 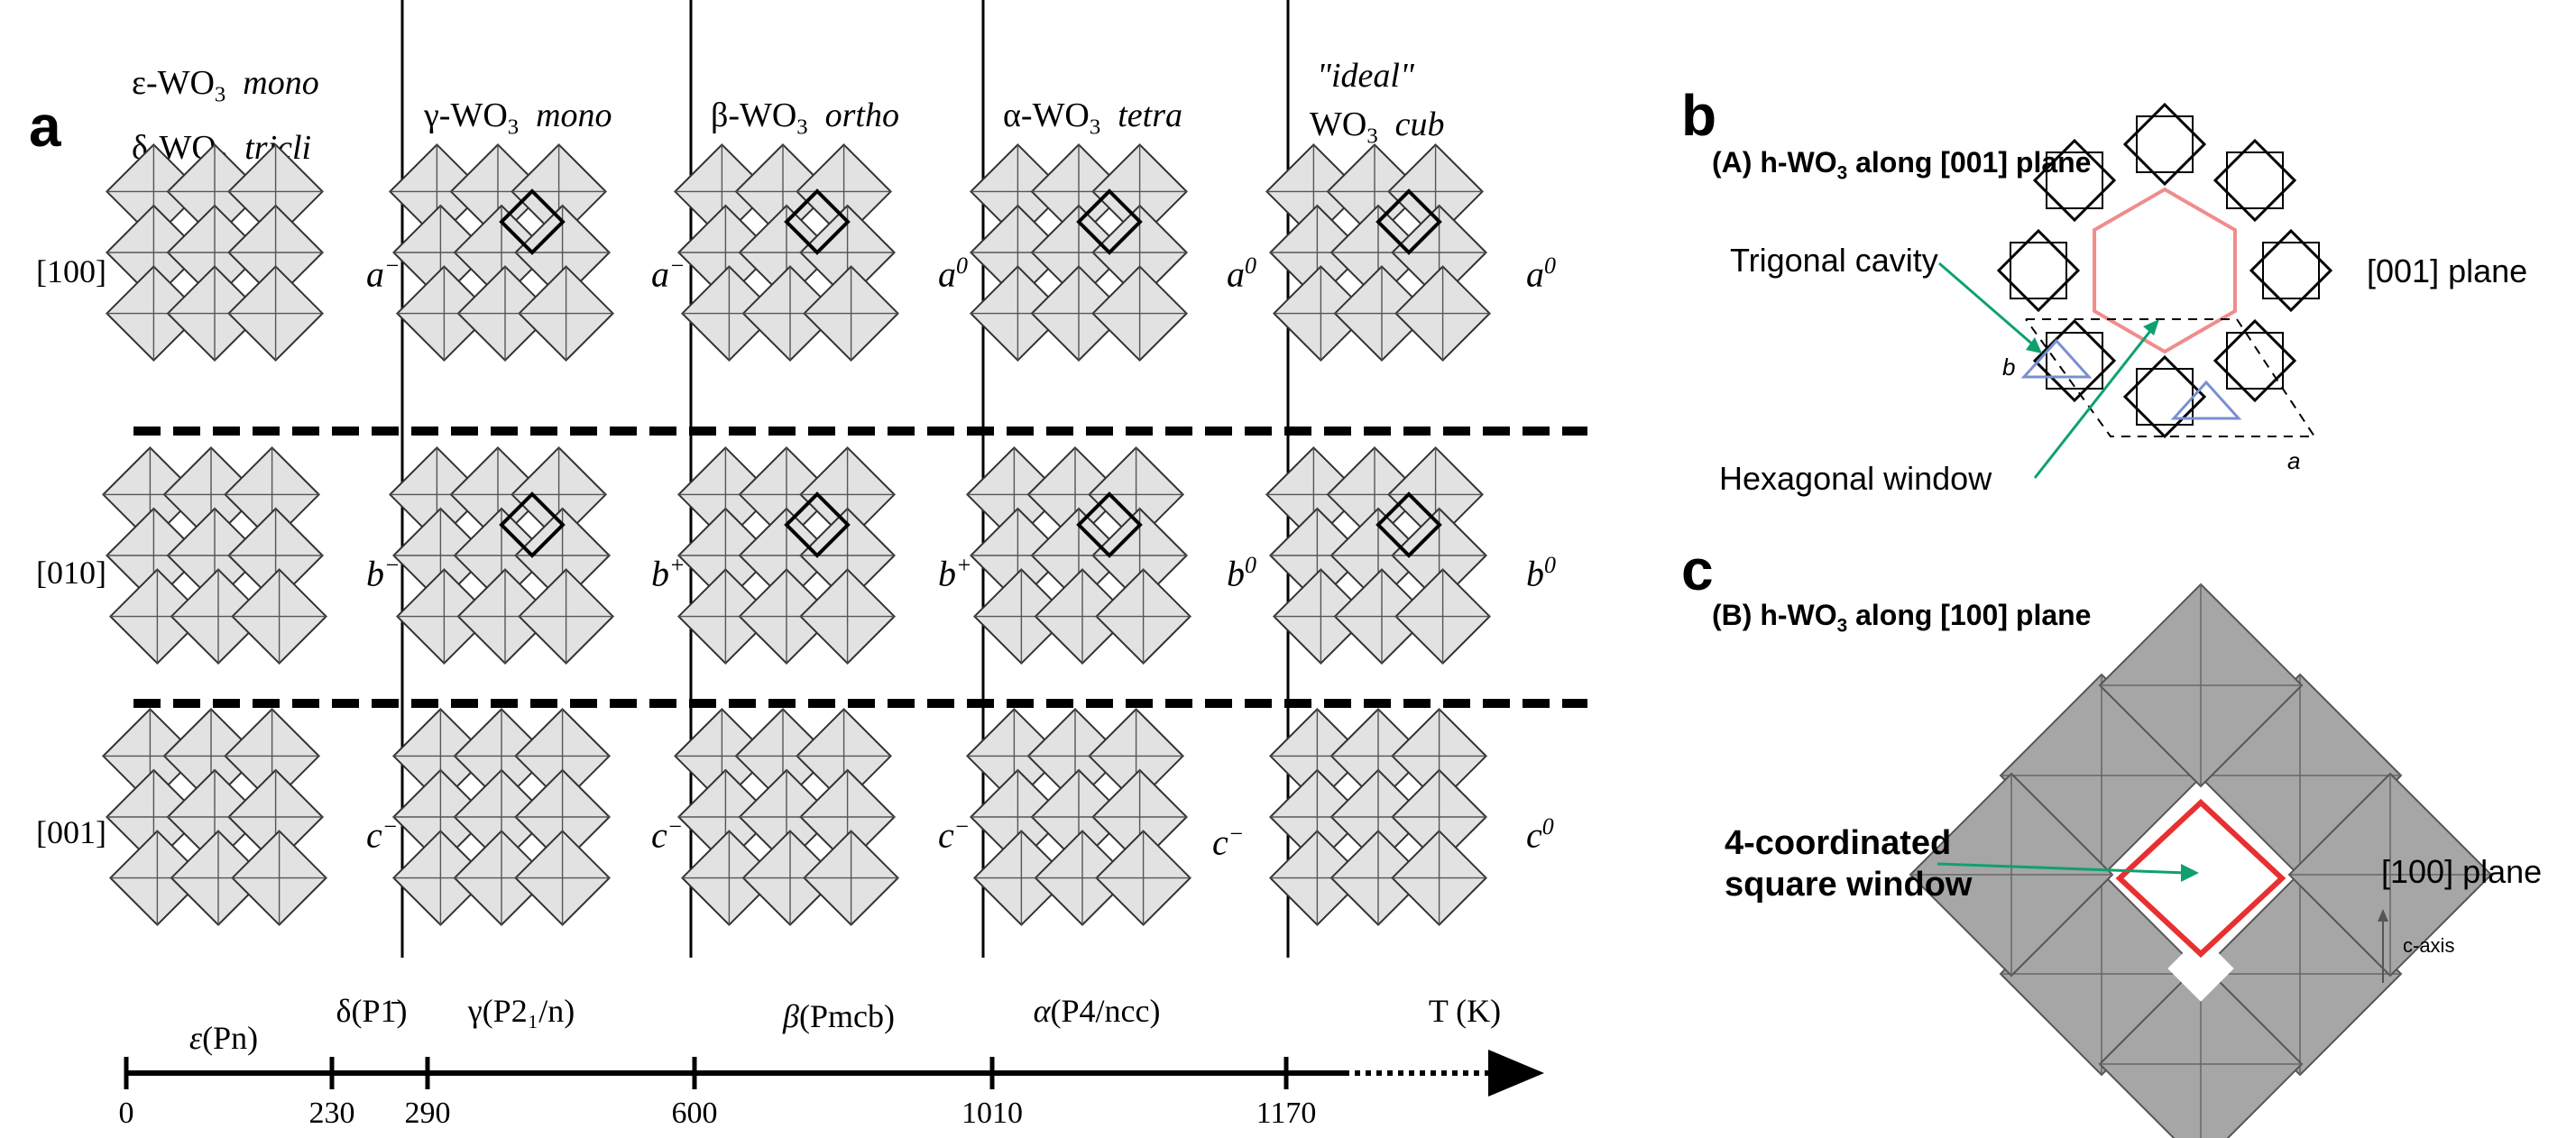 What do you see at coordinates (694, 1114) in the screenshot?
I see `tick-label: 600` at bounding box center [694, 1114].